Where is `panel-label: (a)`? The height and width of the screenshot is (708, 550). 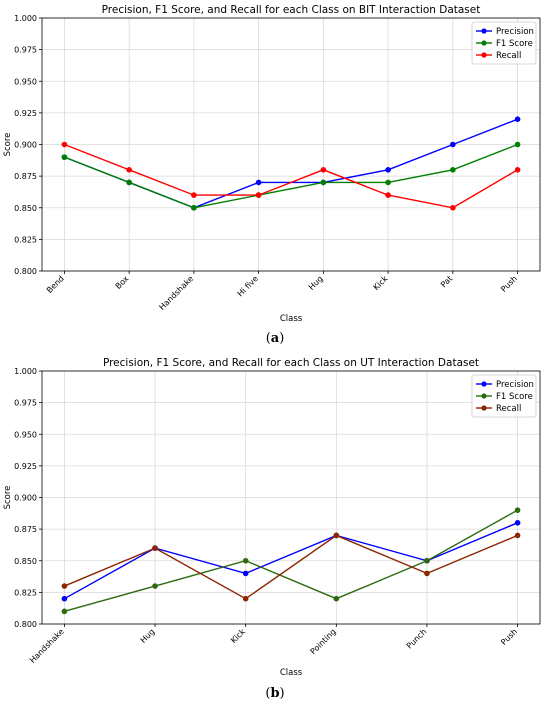 panel-label: (a) is located at coordinates (275, 338).